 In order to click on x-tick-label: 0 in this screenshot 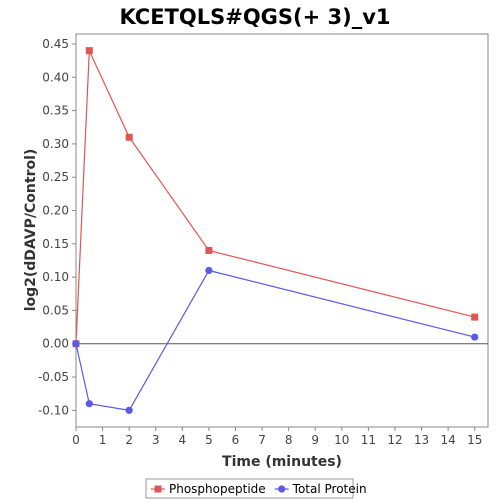, I will do `click(76, 440)`.